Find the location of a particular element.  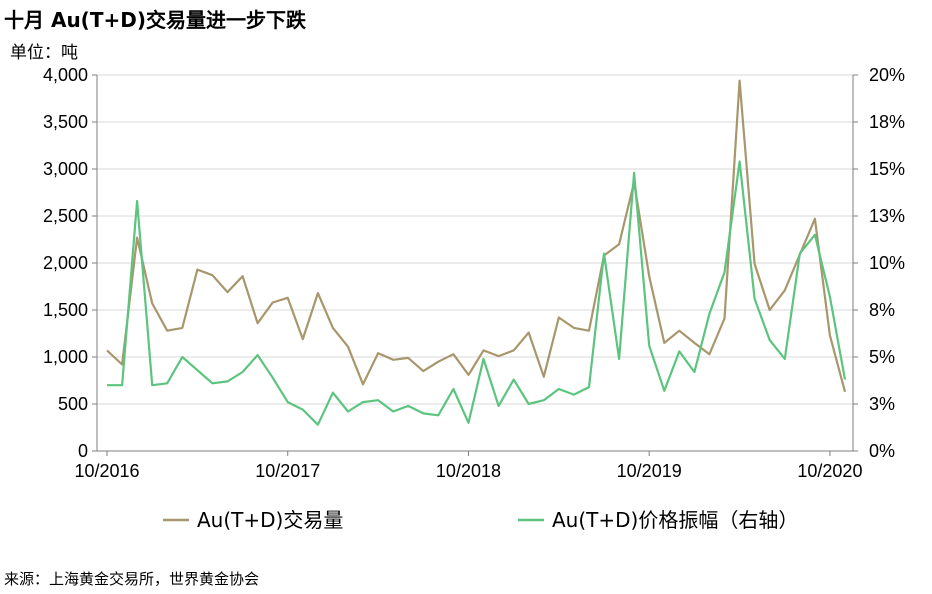

source-note: 来源：上海黄金交易所，世界黄金协会 is located at coordinates (132, 579).